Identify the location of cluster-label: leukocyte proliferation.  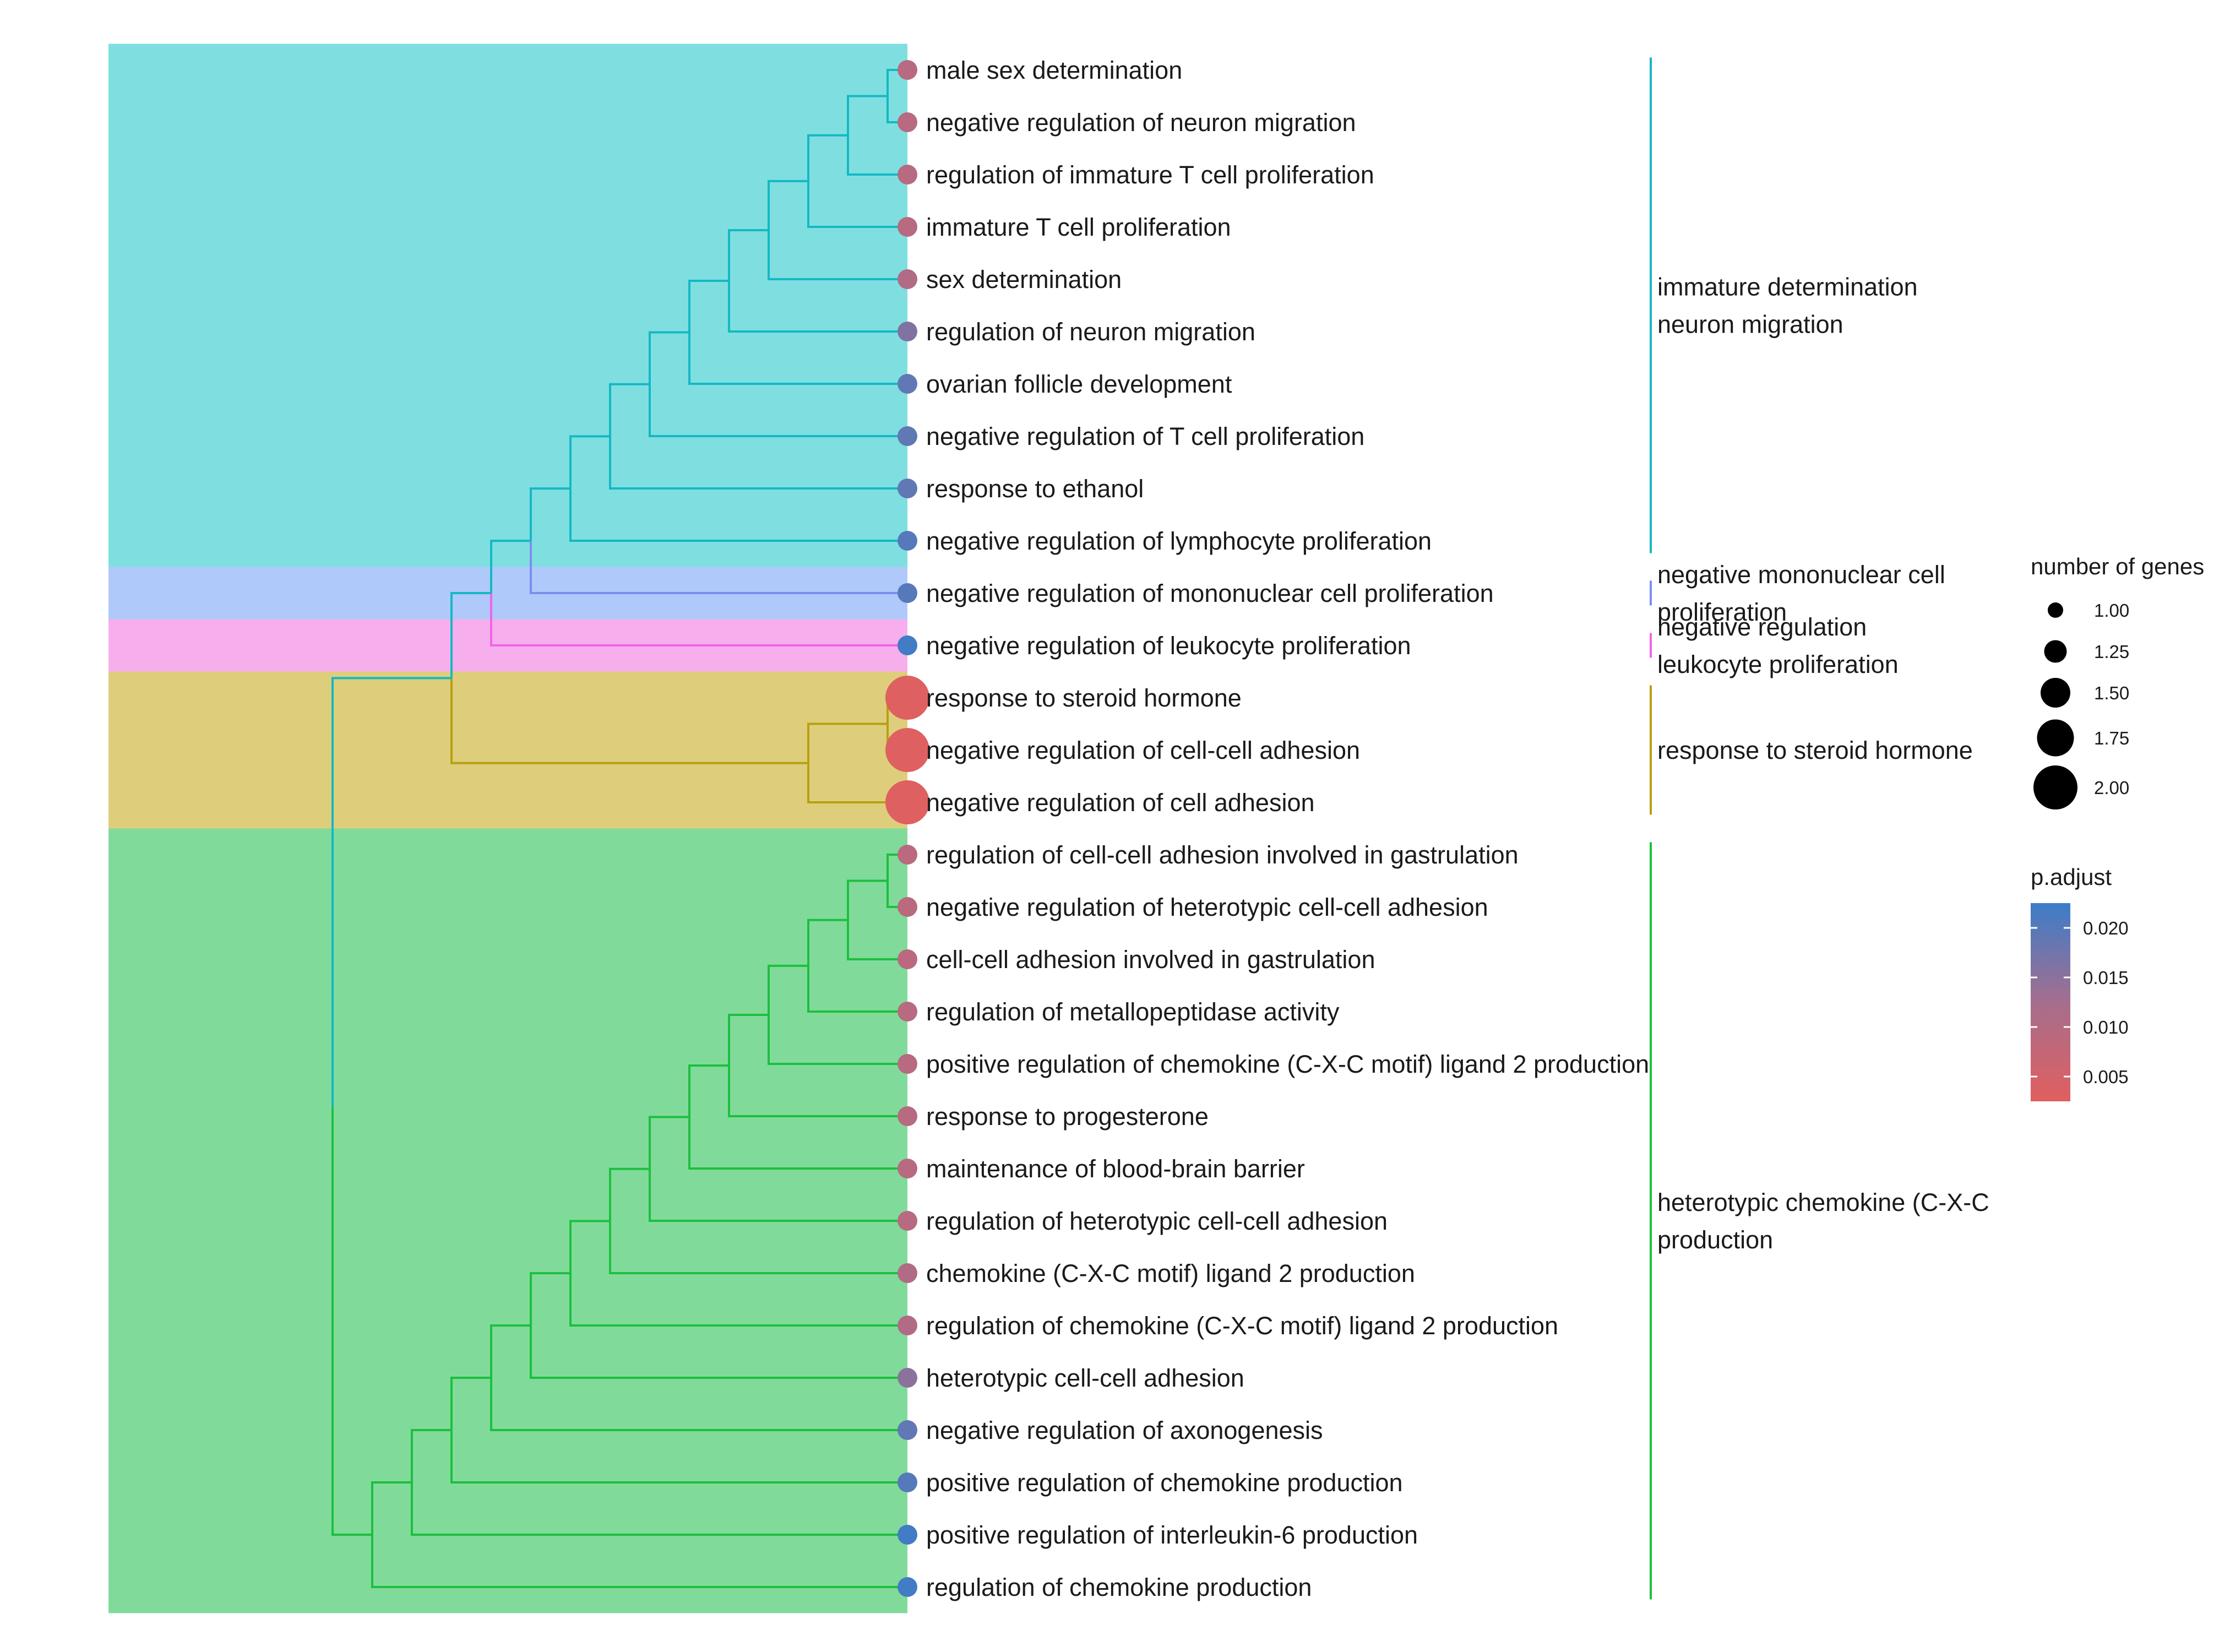
(1778, 664).